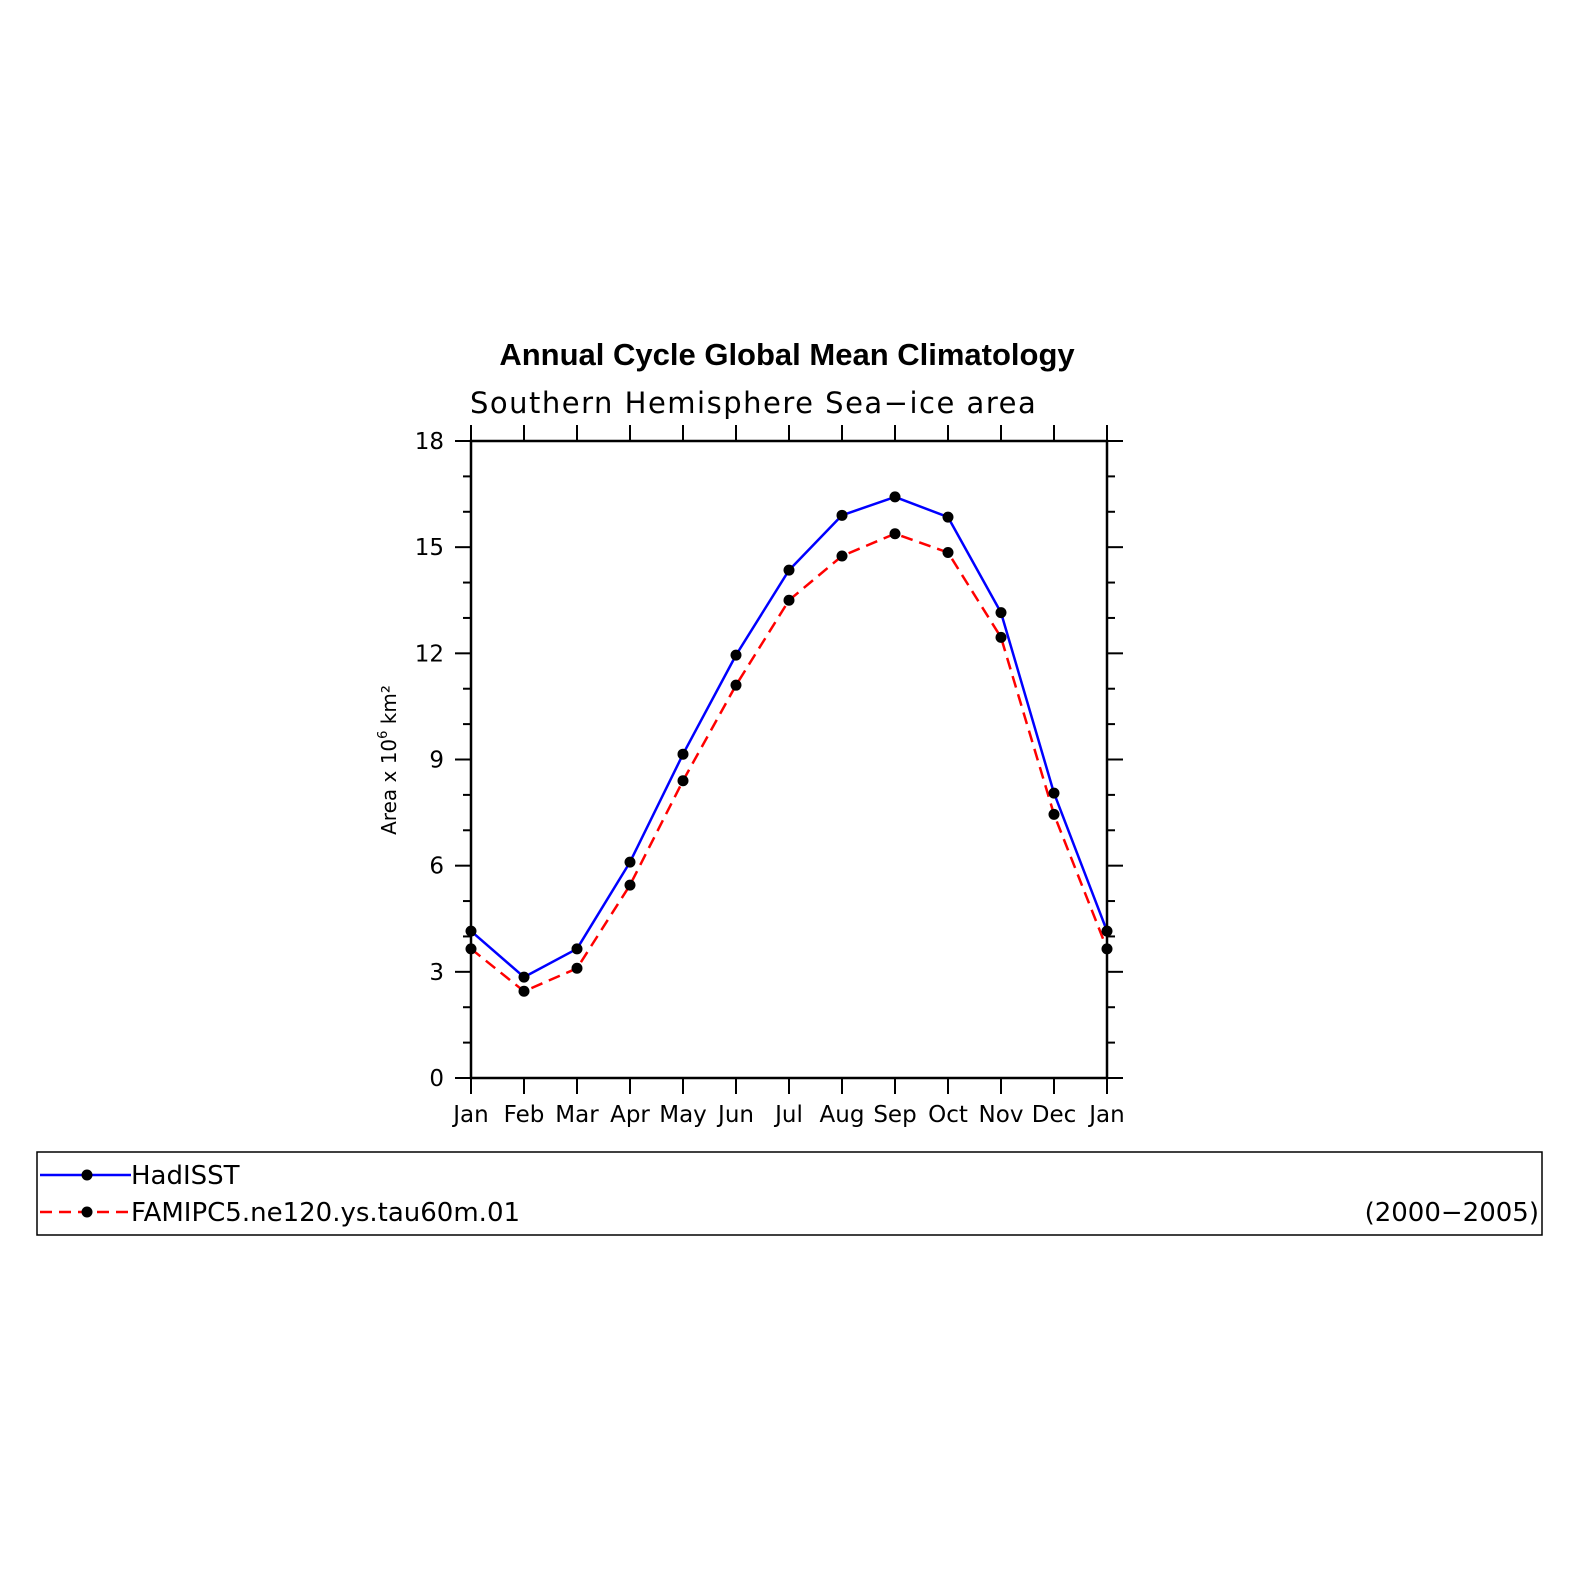 The width and height of the screenshot is (1575, 1575). What do you see at coordinates (87, 1175) in the screenshot?
I see `legend-marker-hadisst` at bounding box center [87, 1175].